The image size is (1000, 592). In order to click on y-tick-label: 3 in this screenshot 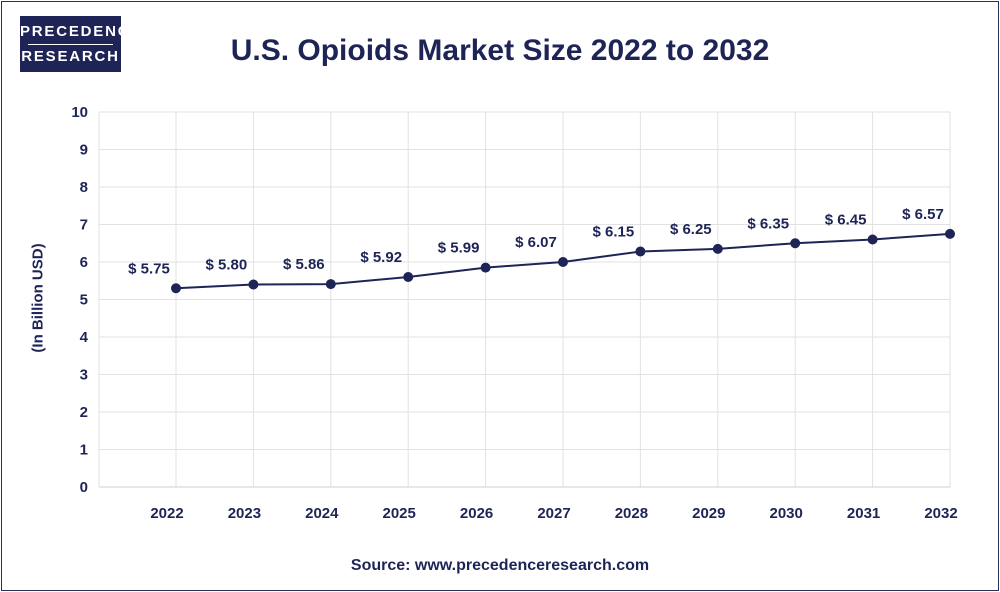, I will do `click(84, 375)`.